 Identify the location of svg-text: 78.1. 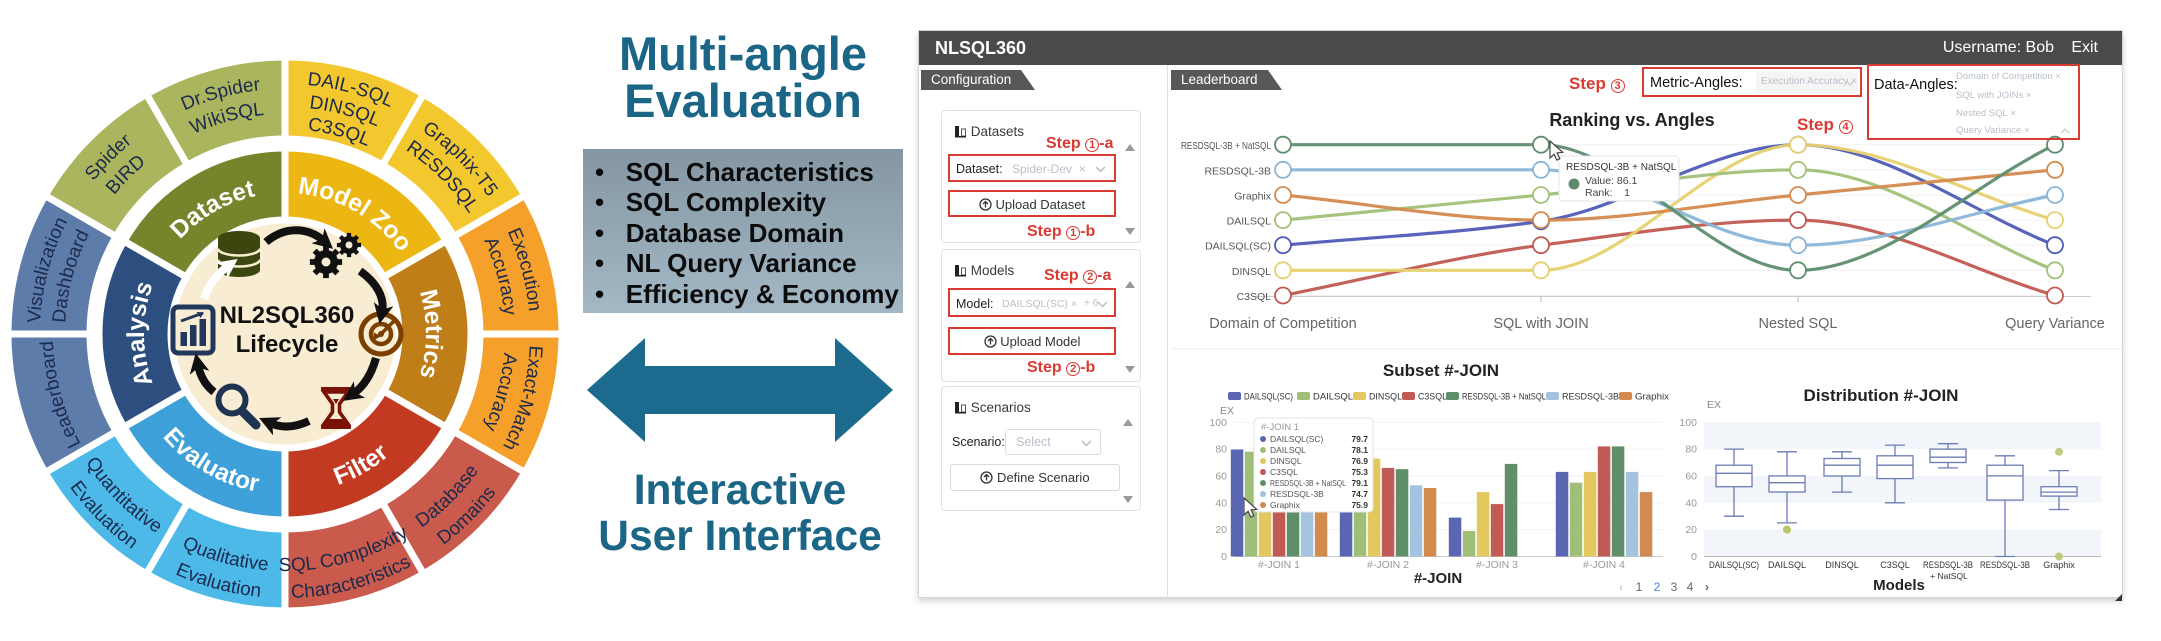
(1359, 450).